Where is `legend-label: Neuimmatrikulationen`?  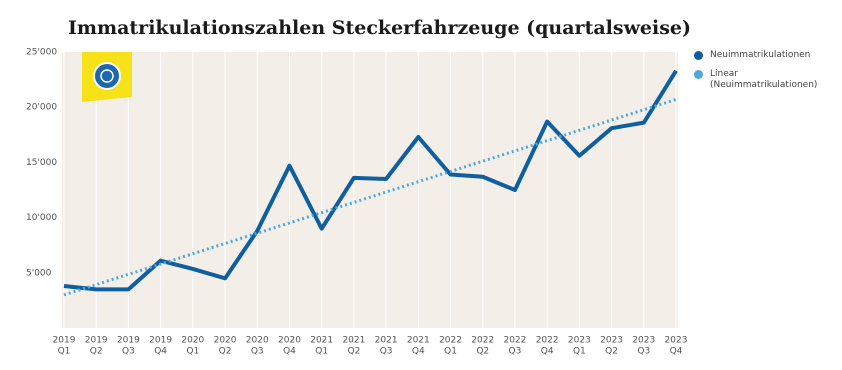 legend-label: Neuimmatrikulationen is located at coordinates (760, 55).